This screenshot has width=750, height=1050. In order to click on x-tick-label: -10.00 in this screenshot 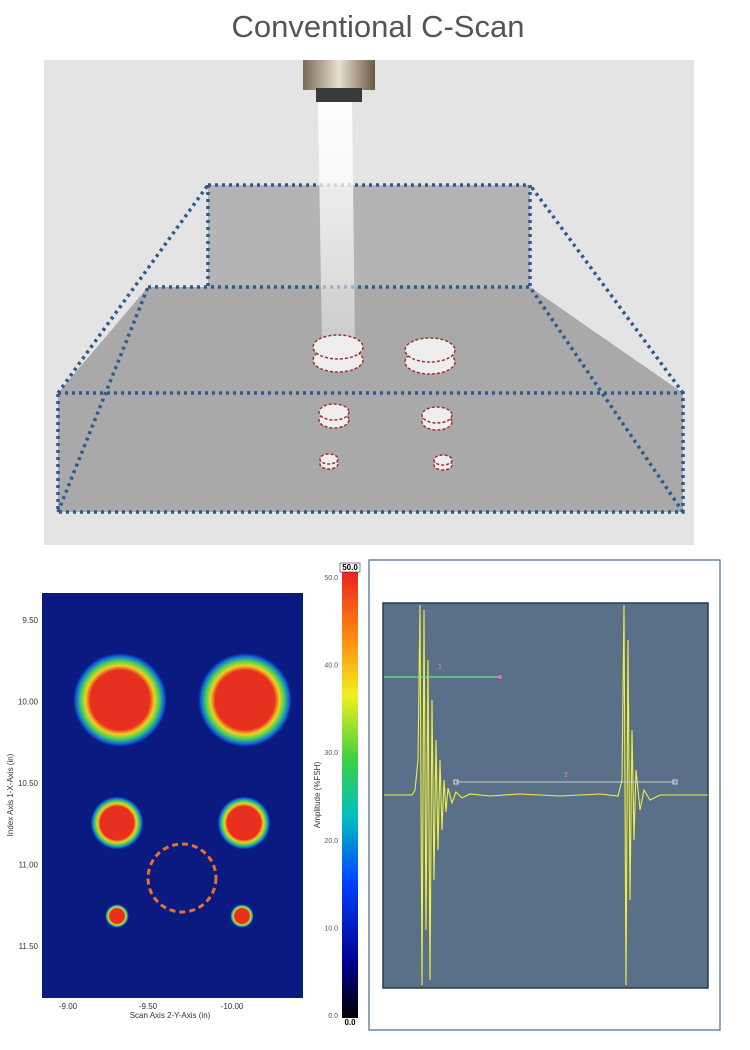, I will do `click(232, 1006)`.